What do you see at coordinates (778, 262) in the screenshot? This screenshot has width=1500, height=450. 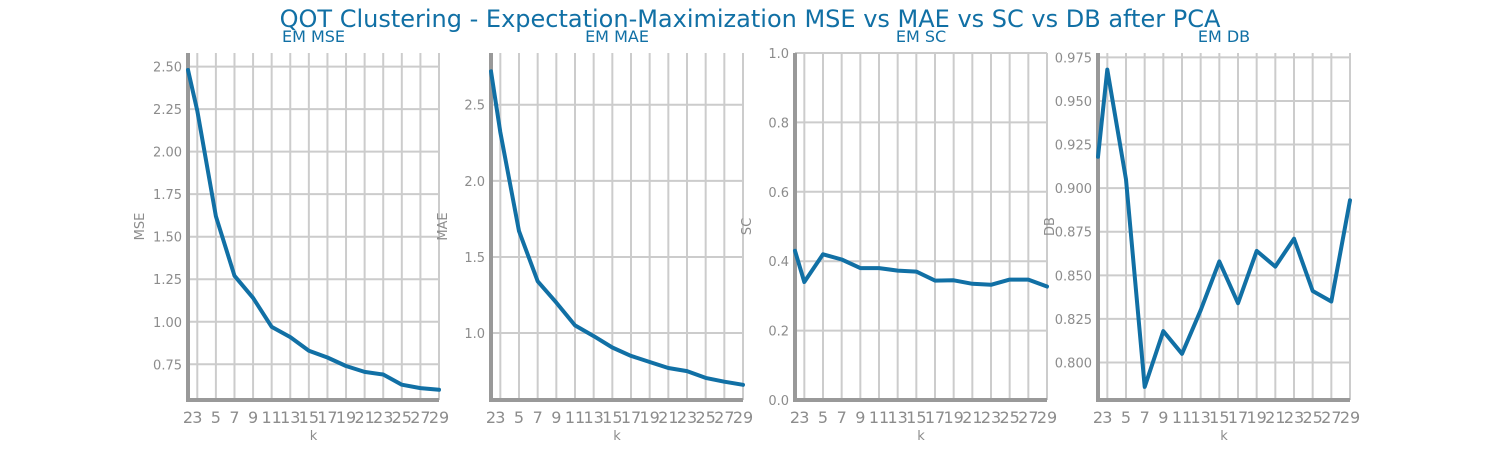 I see `y-tick-label: 0.4` at bounding box center [778, 262].